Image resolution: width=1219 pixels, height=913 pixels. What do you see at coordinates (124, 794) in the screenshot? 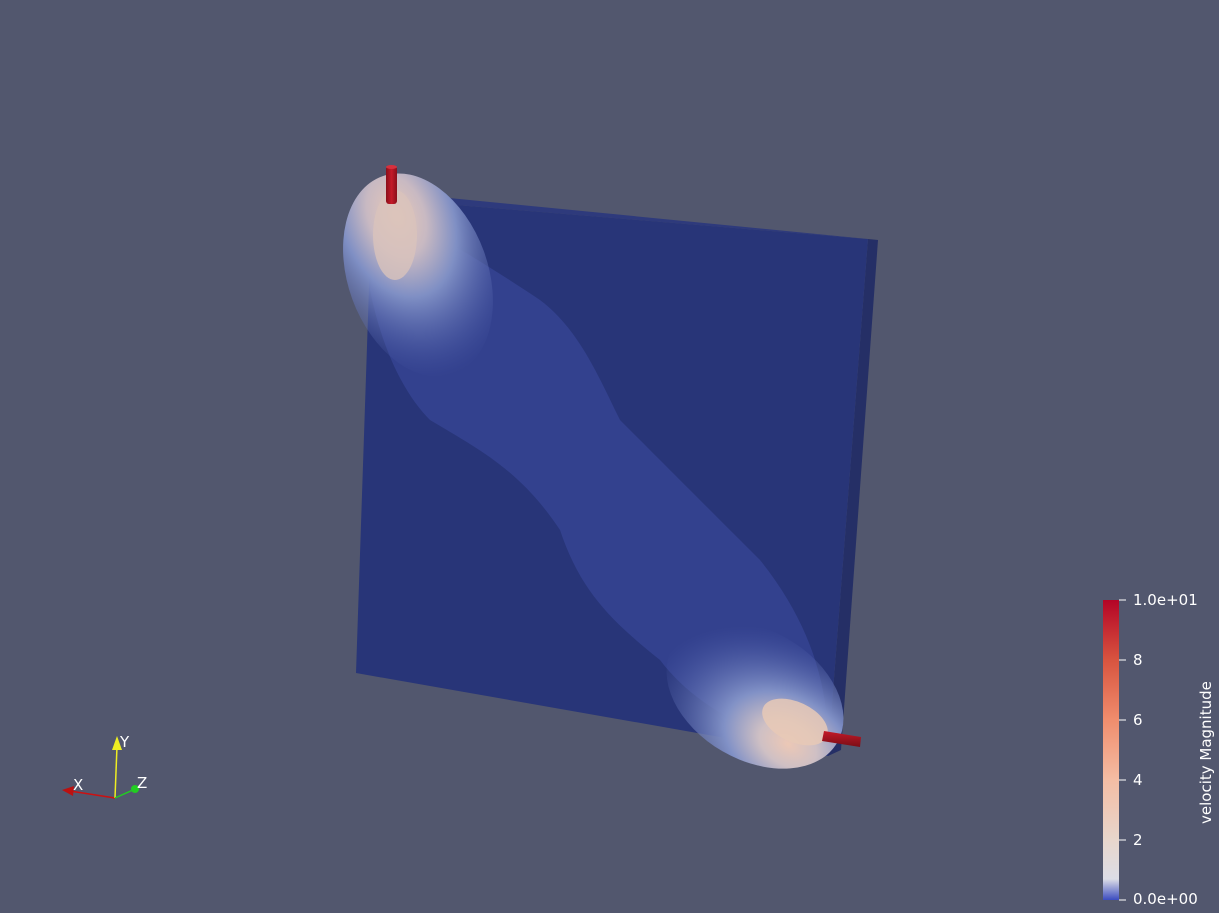
I see `z-axis-line` at bounding box center [124, 794].